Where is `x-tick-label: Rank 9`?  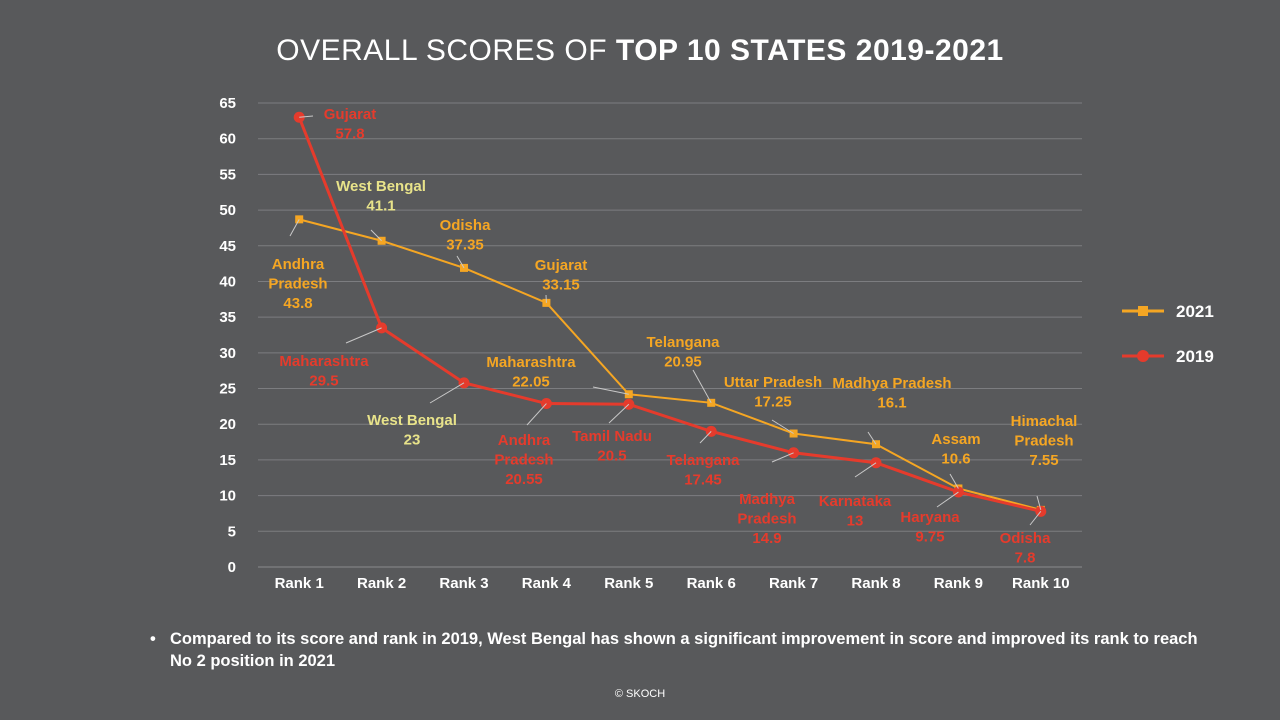 x-tick-label: Rank 9 is located at coordinates (958, 583).